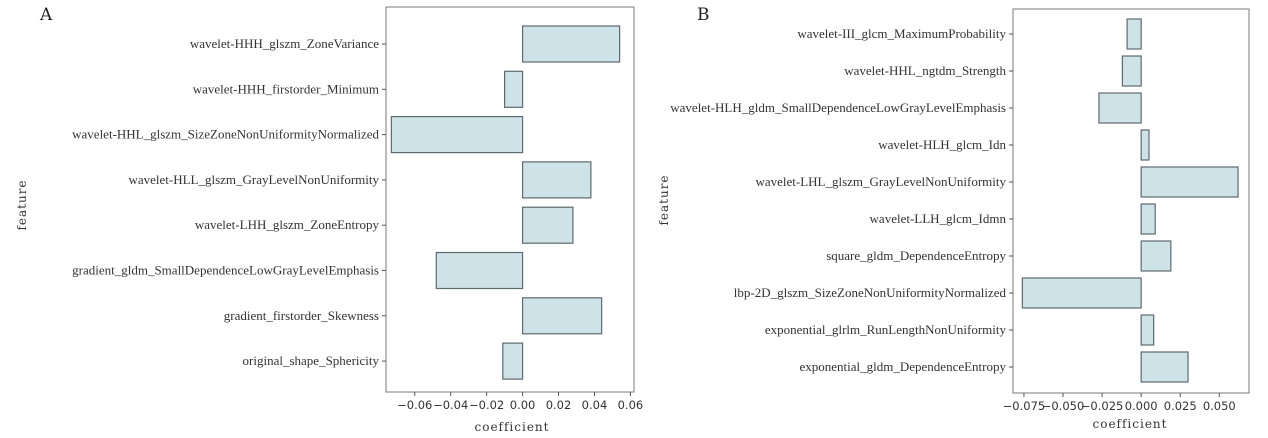 The height and width of the screenshot is (438, 1268). Describe the element at coordinates (703, 15) in the screenshot. I see `panel-b-letter: B` at that location.